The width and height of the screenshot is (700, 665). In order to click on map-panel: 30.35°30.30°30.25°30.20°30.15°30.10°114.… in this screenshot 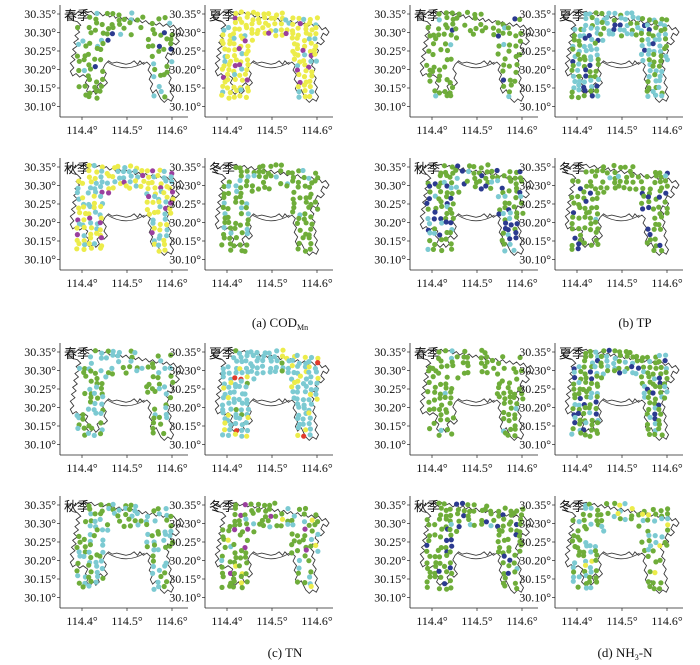, I will do `click(251, 224)`.